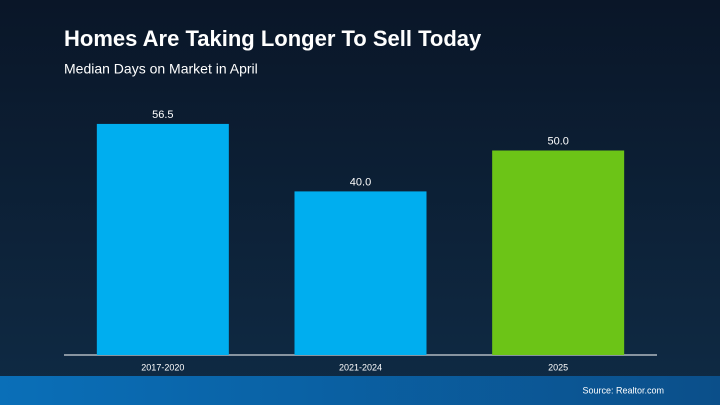 The width and height of the screenshot is (720, 405). What do you see at coordinates (623, 390) in the screenshot?
I see `source: Source: Realtor.com` at bounding box center [623, 390].